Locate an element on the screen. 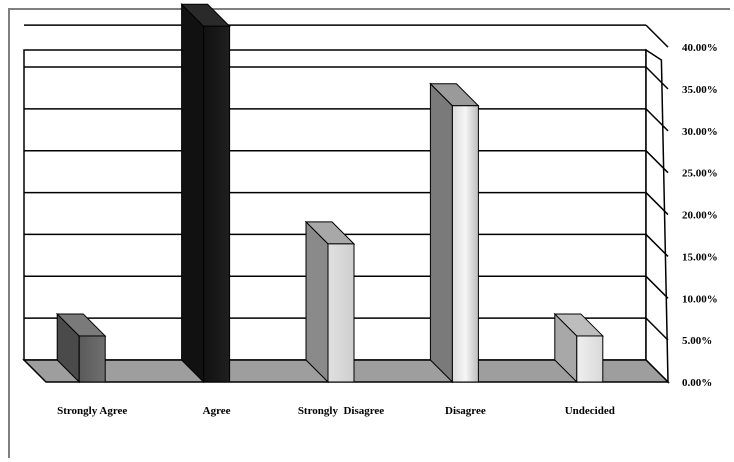 The height and width of the screenshot is (462, 734). y-tick-label: 5.00% is located at coordinates (697, 341).